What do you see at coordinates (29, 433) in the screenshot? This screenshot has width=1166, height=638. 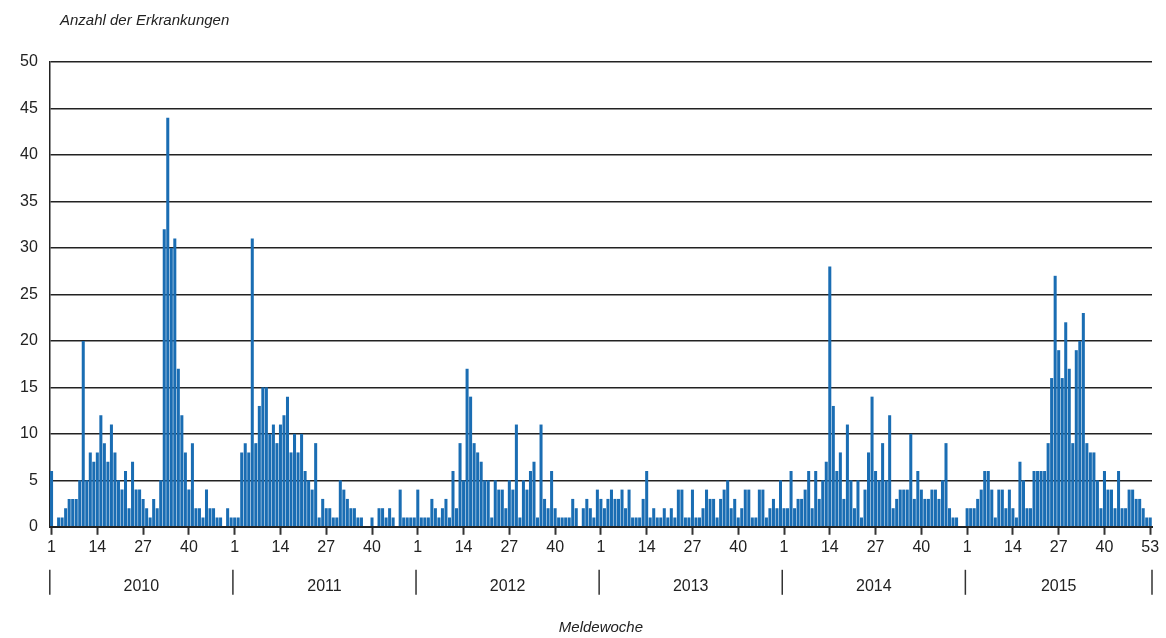 I see `y-tick-label: 10` at bounding box center [29, 433].